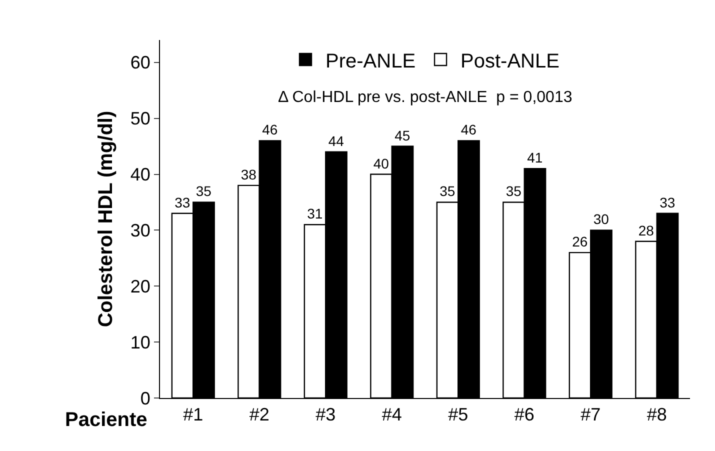 This screenshot has height=451, width=715. What do you see at coordinates (535, 158) in the screenshot?
I see `data-label: 41` at bounding box center [535, 158].